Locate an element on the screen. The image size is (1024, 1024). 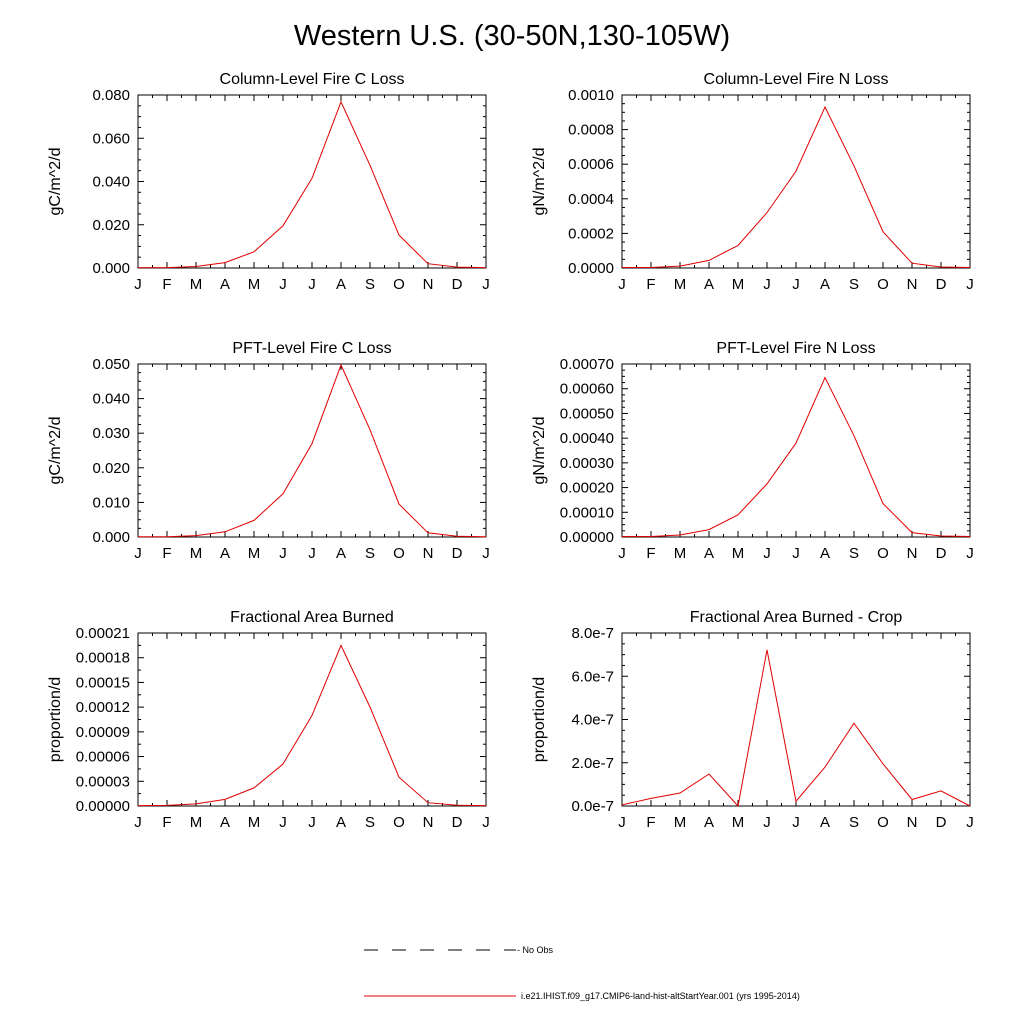
y-tick-label: 0.00009 is located at coordinates (103, 732).